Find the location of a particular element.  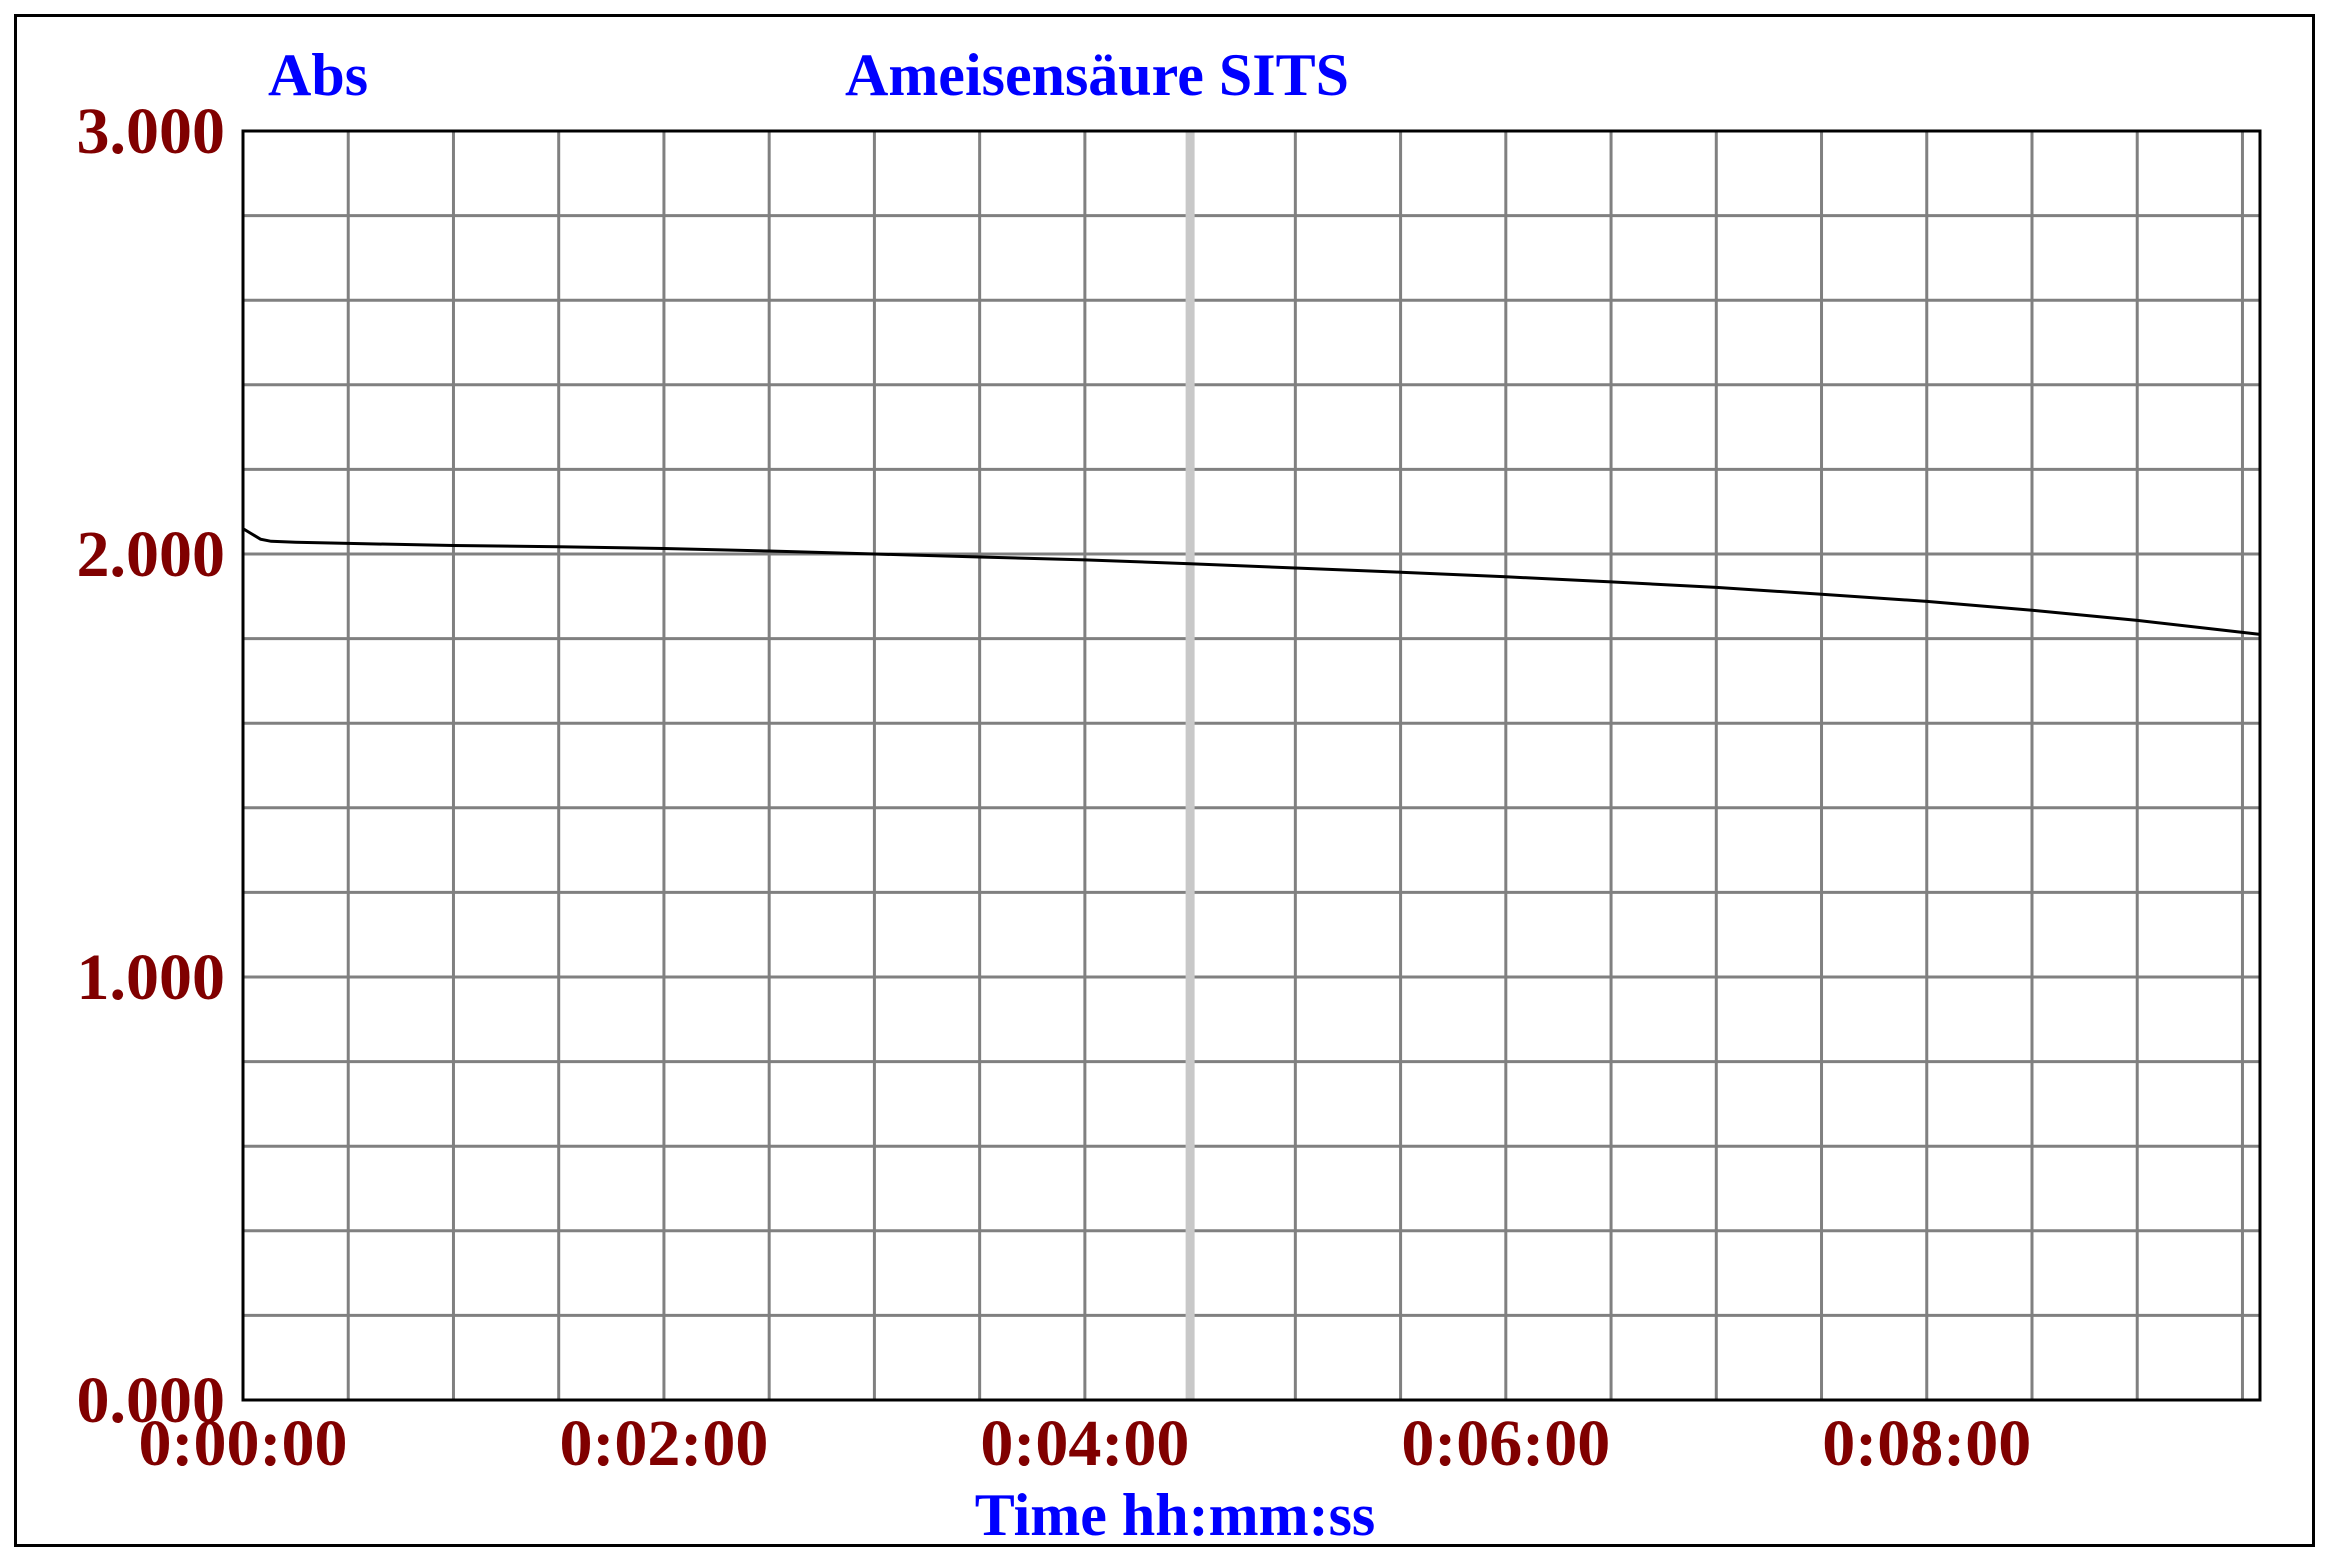

series-layer is located at coordinates (1251, 581).